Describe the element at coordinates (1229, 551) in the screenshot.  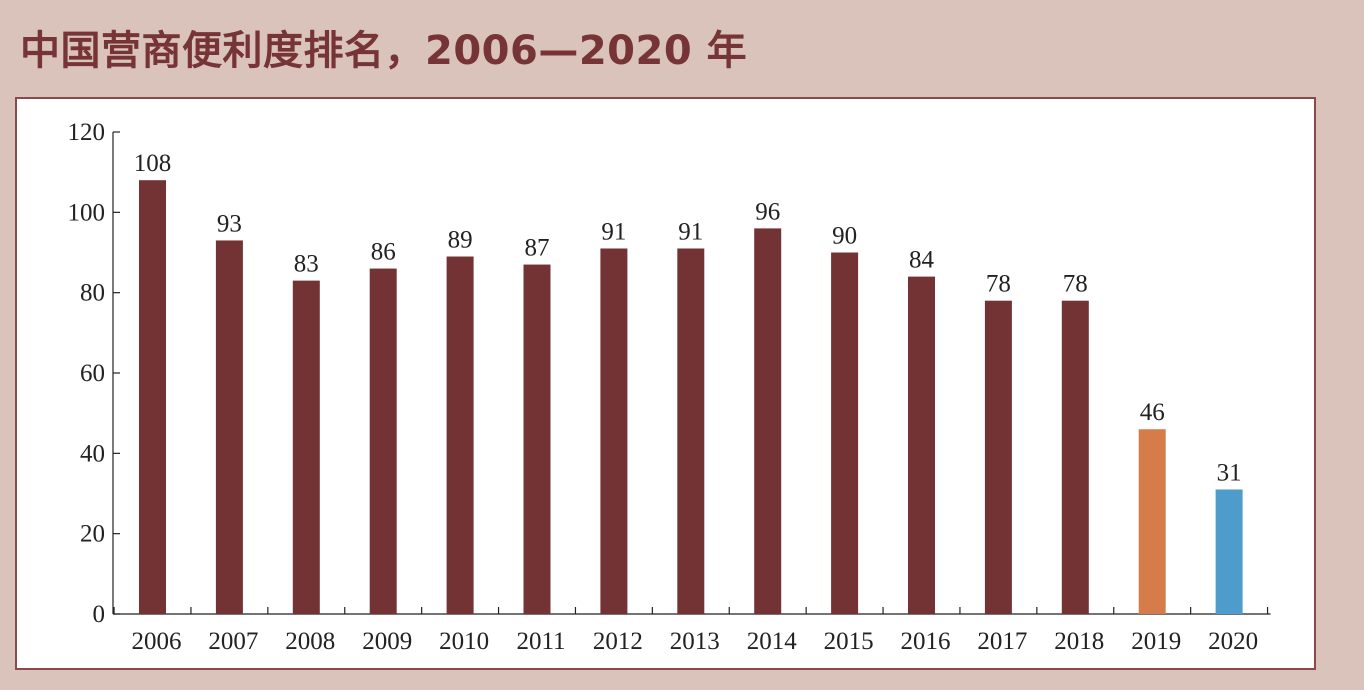
I see `bar-2020` at that location.